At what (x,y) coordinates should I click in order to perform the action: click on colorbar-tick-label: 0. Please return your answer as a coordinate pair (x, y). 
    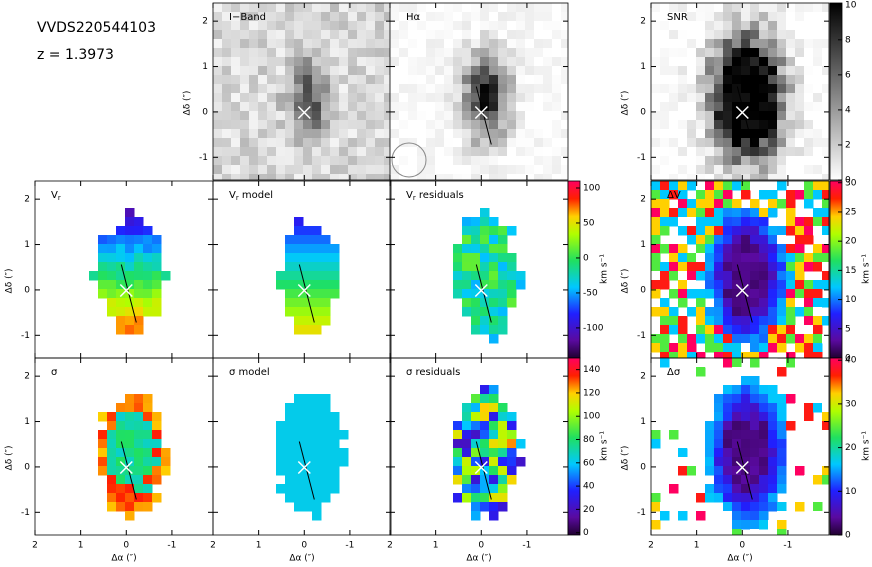
    Looking at the image, I should click on (848, 181).